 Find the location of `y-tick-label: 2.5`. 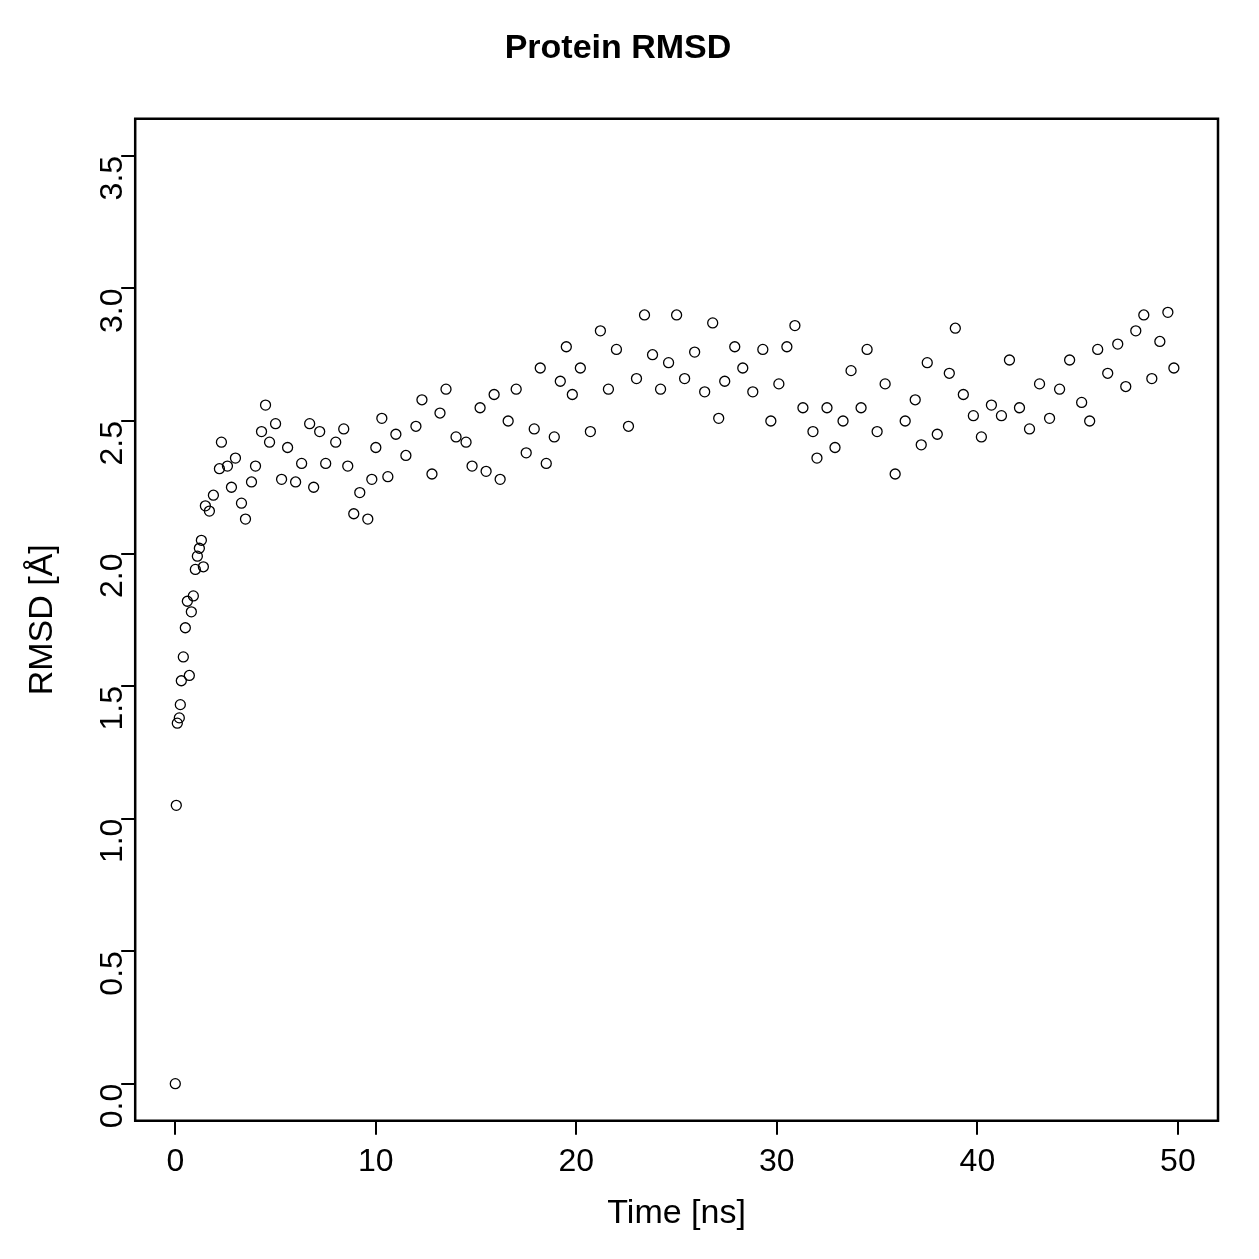

y-tick-label: 2.5 is located at coordinates (111, 443).